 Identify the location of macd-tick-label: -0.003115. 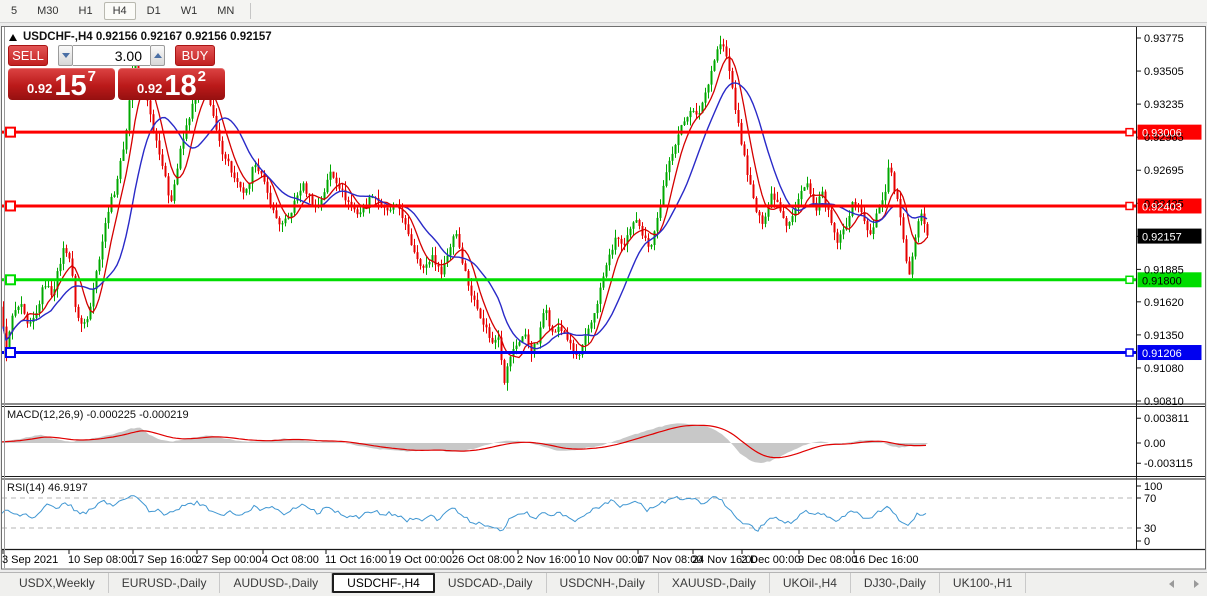
(1168, 464).